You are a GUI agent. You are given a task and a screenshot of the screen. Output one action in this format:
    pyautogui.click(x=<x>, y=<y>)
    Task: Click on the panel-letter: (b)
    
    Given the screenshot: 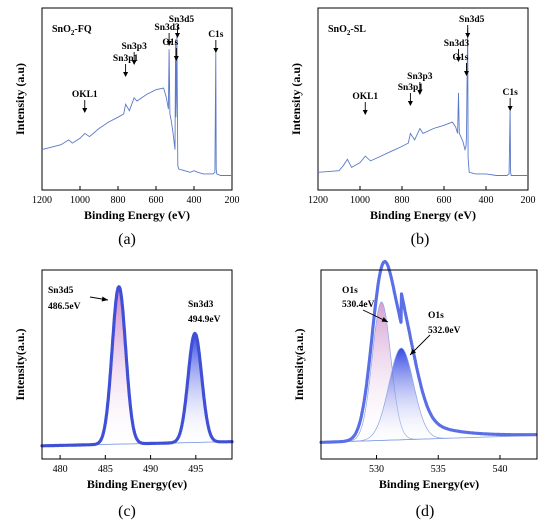 What is the action you would take?
    pyautogui.click(x=420, y=239)
    